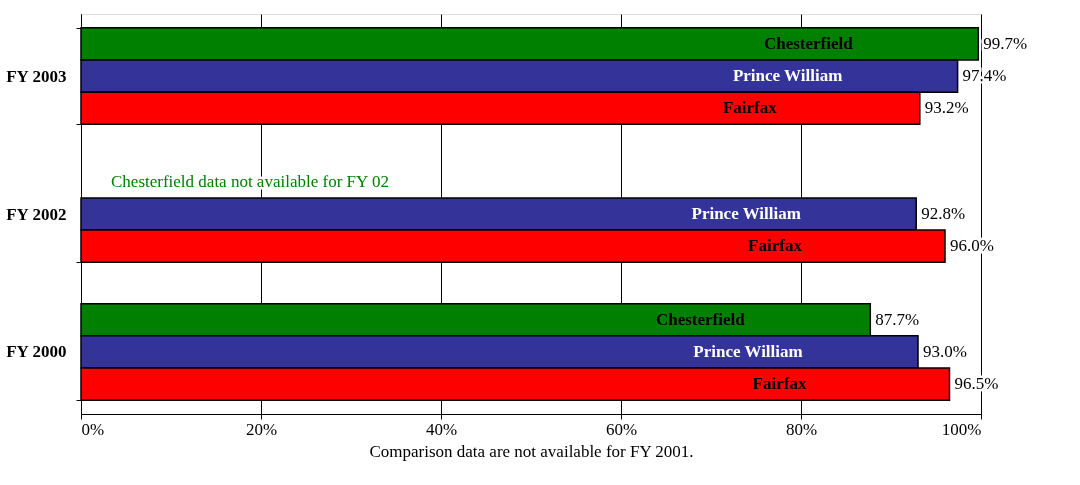  Describe the element at coordinates (897, 319) in the screenshot. I see `data-label: 87.7%` at that location.